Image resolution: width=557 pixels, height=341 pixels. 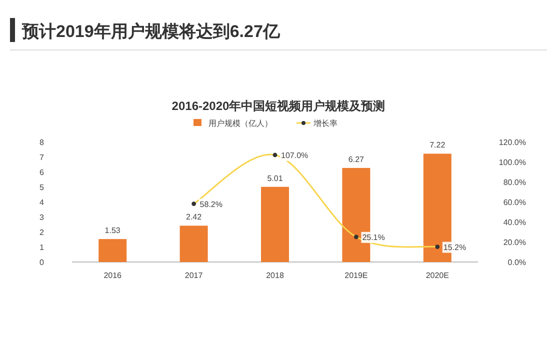 I want to click on x-tick-label: 2018, so click(x=275, y=275).